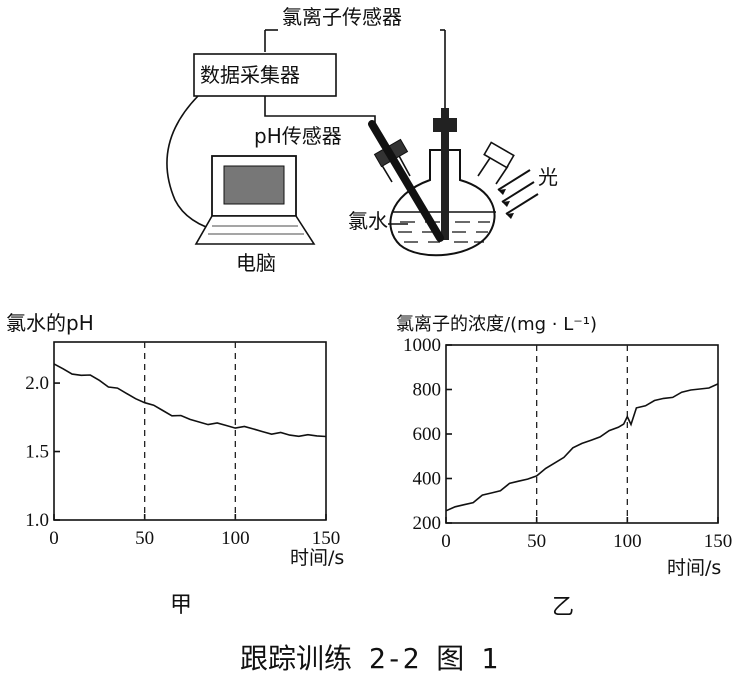  I want to click on ph-sensor-label: pH传感器, so click(298, 136).